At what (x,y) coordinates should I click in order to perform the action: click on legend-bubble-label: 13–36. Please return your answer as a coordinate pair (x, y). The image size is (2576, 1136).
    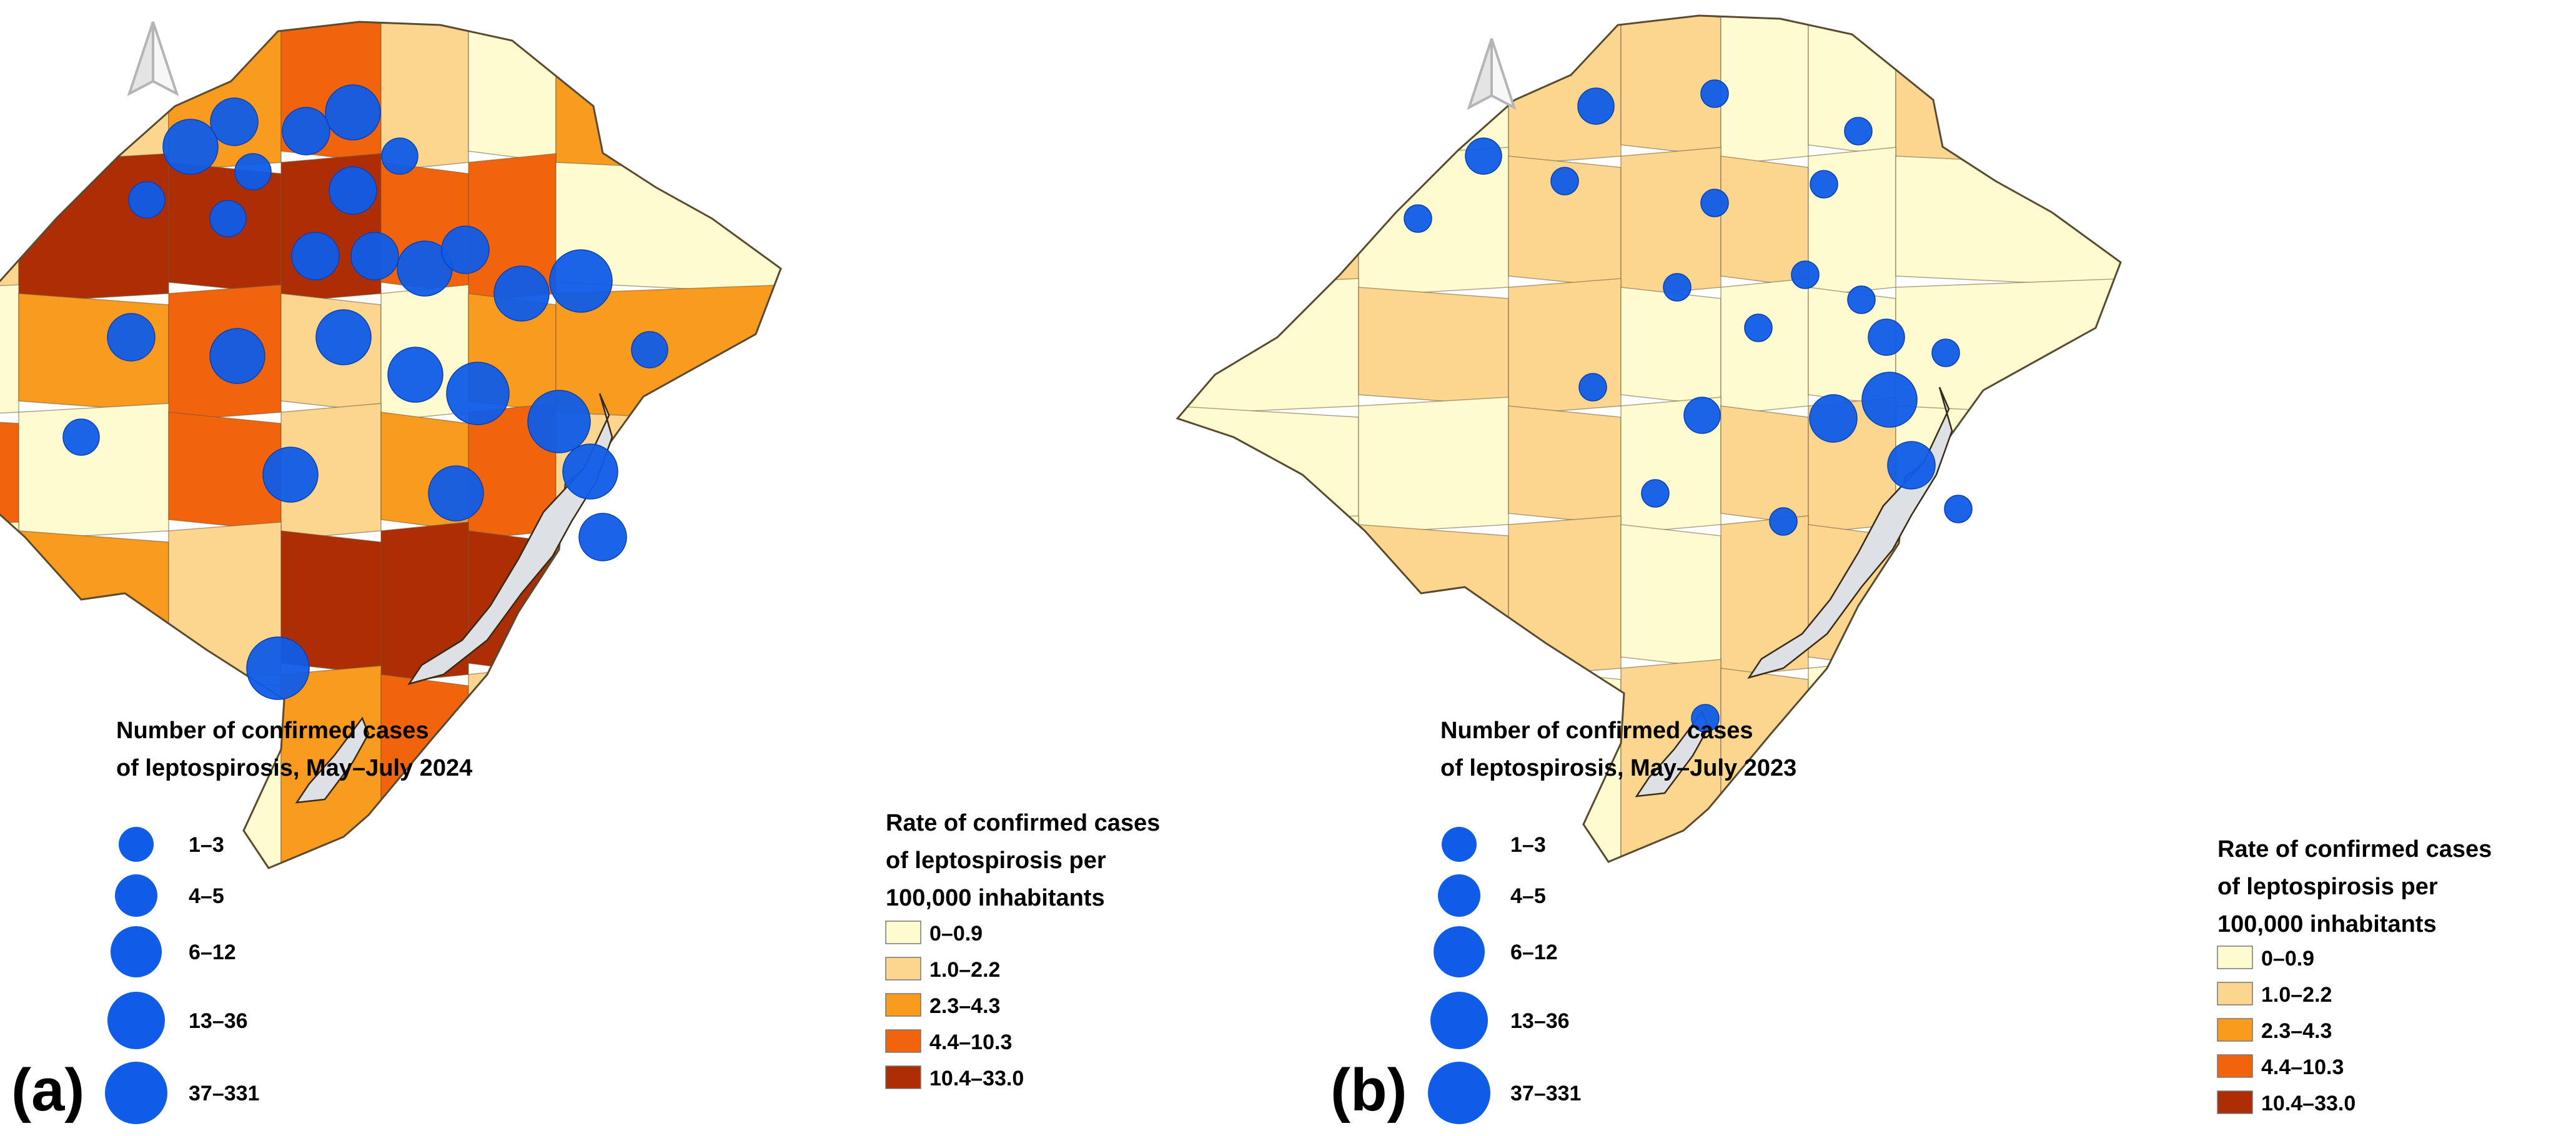
    Looking at the image, I should click on (218, 1021).